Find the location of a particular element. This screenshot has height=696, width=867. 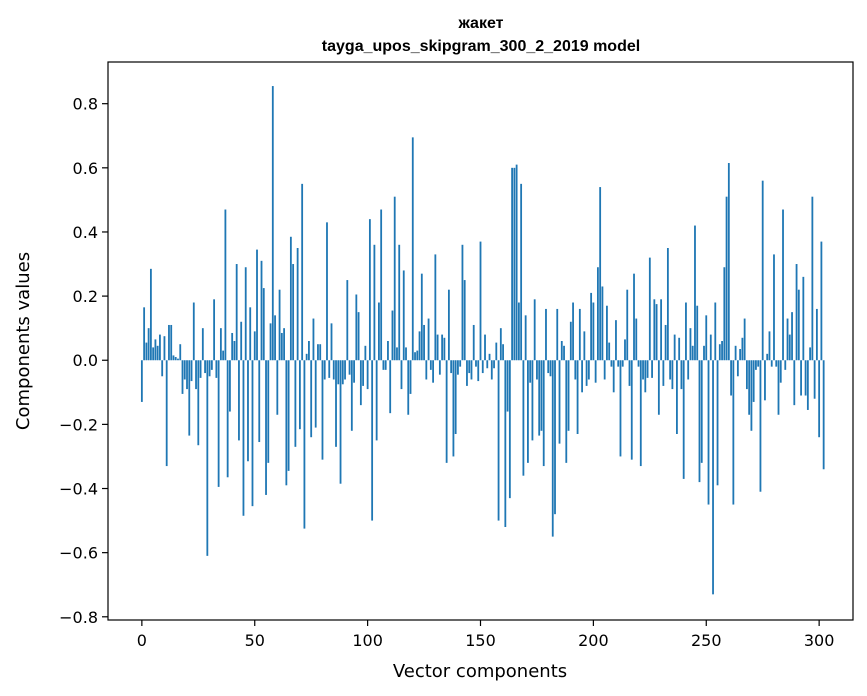

y-tick-label: −0.8 is located at coordinates (78, 617).